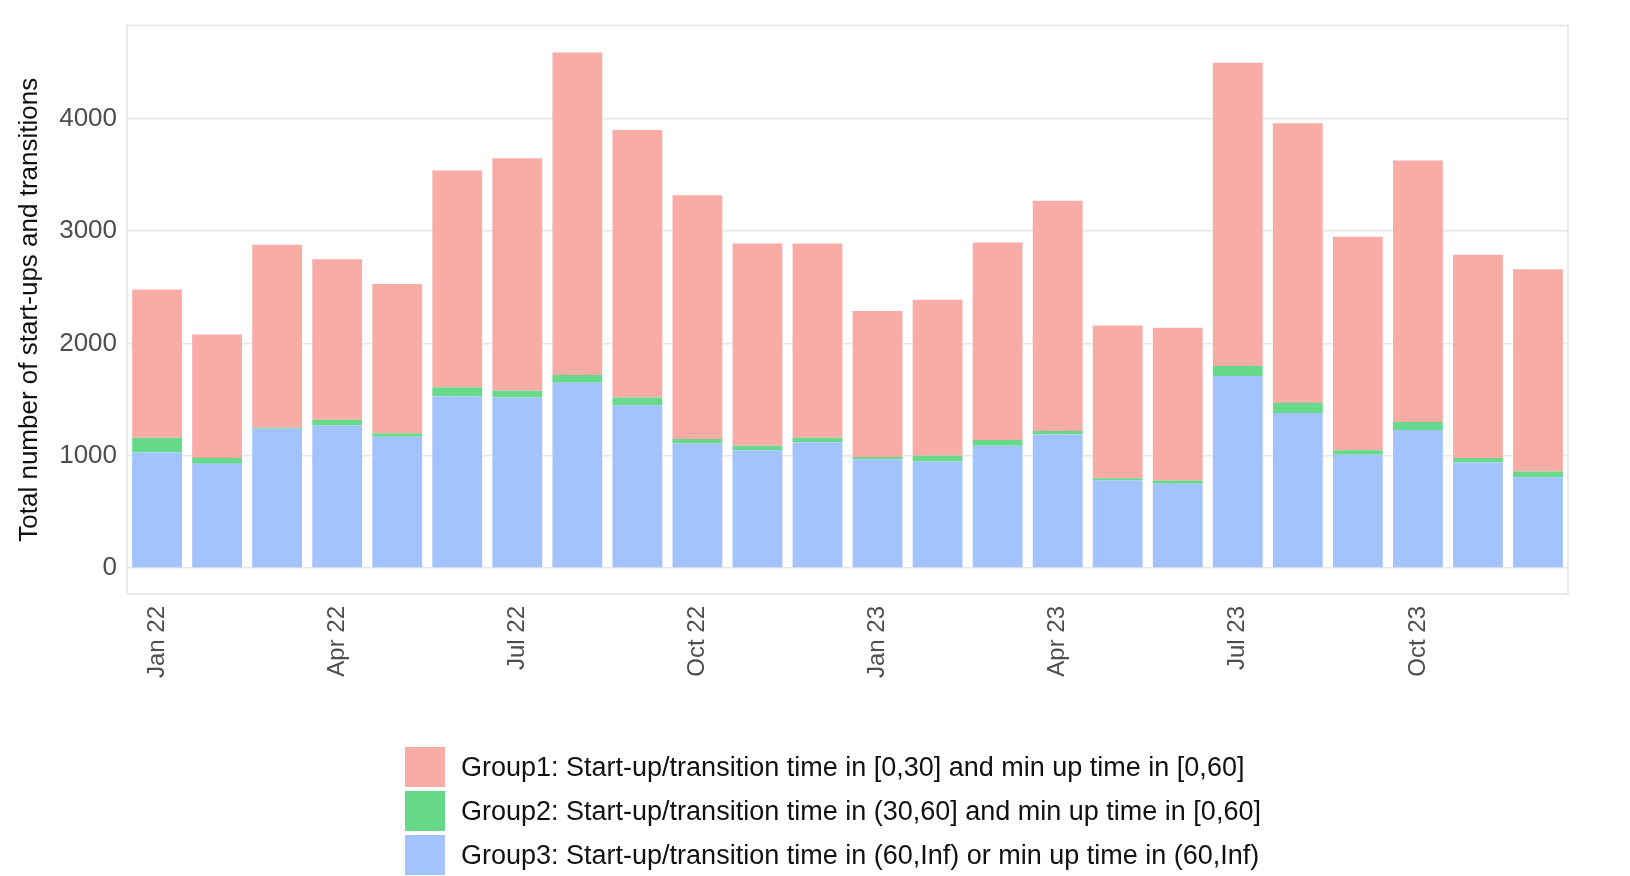  What do you see at coordinates (110, 566) in the screenshot?
I see `y-tick-label: 0` at bounding box center [110, 566].